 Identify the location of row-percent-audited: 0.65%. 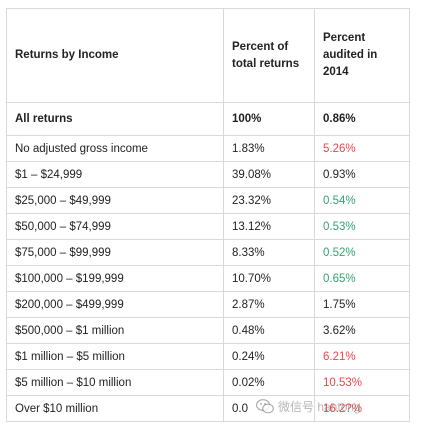
(362, 278).